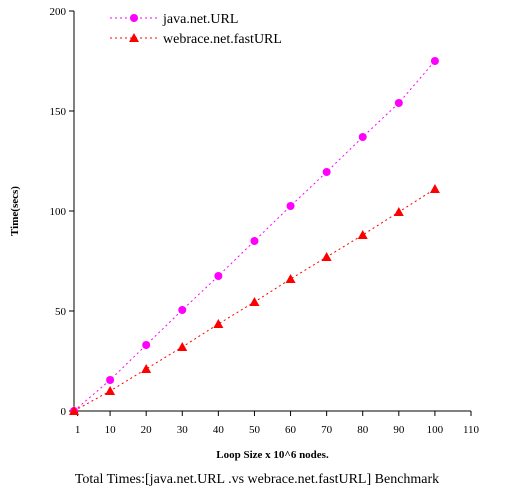  Describe the element at coordinates (58, 12) in the screenshot. I see `y-tick-label: 200` at that location.